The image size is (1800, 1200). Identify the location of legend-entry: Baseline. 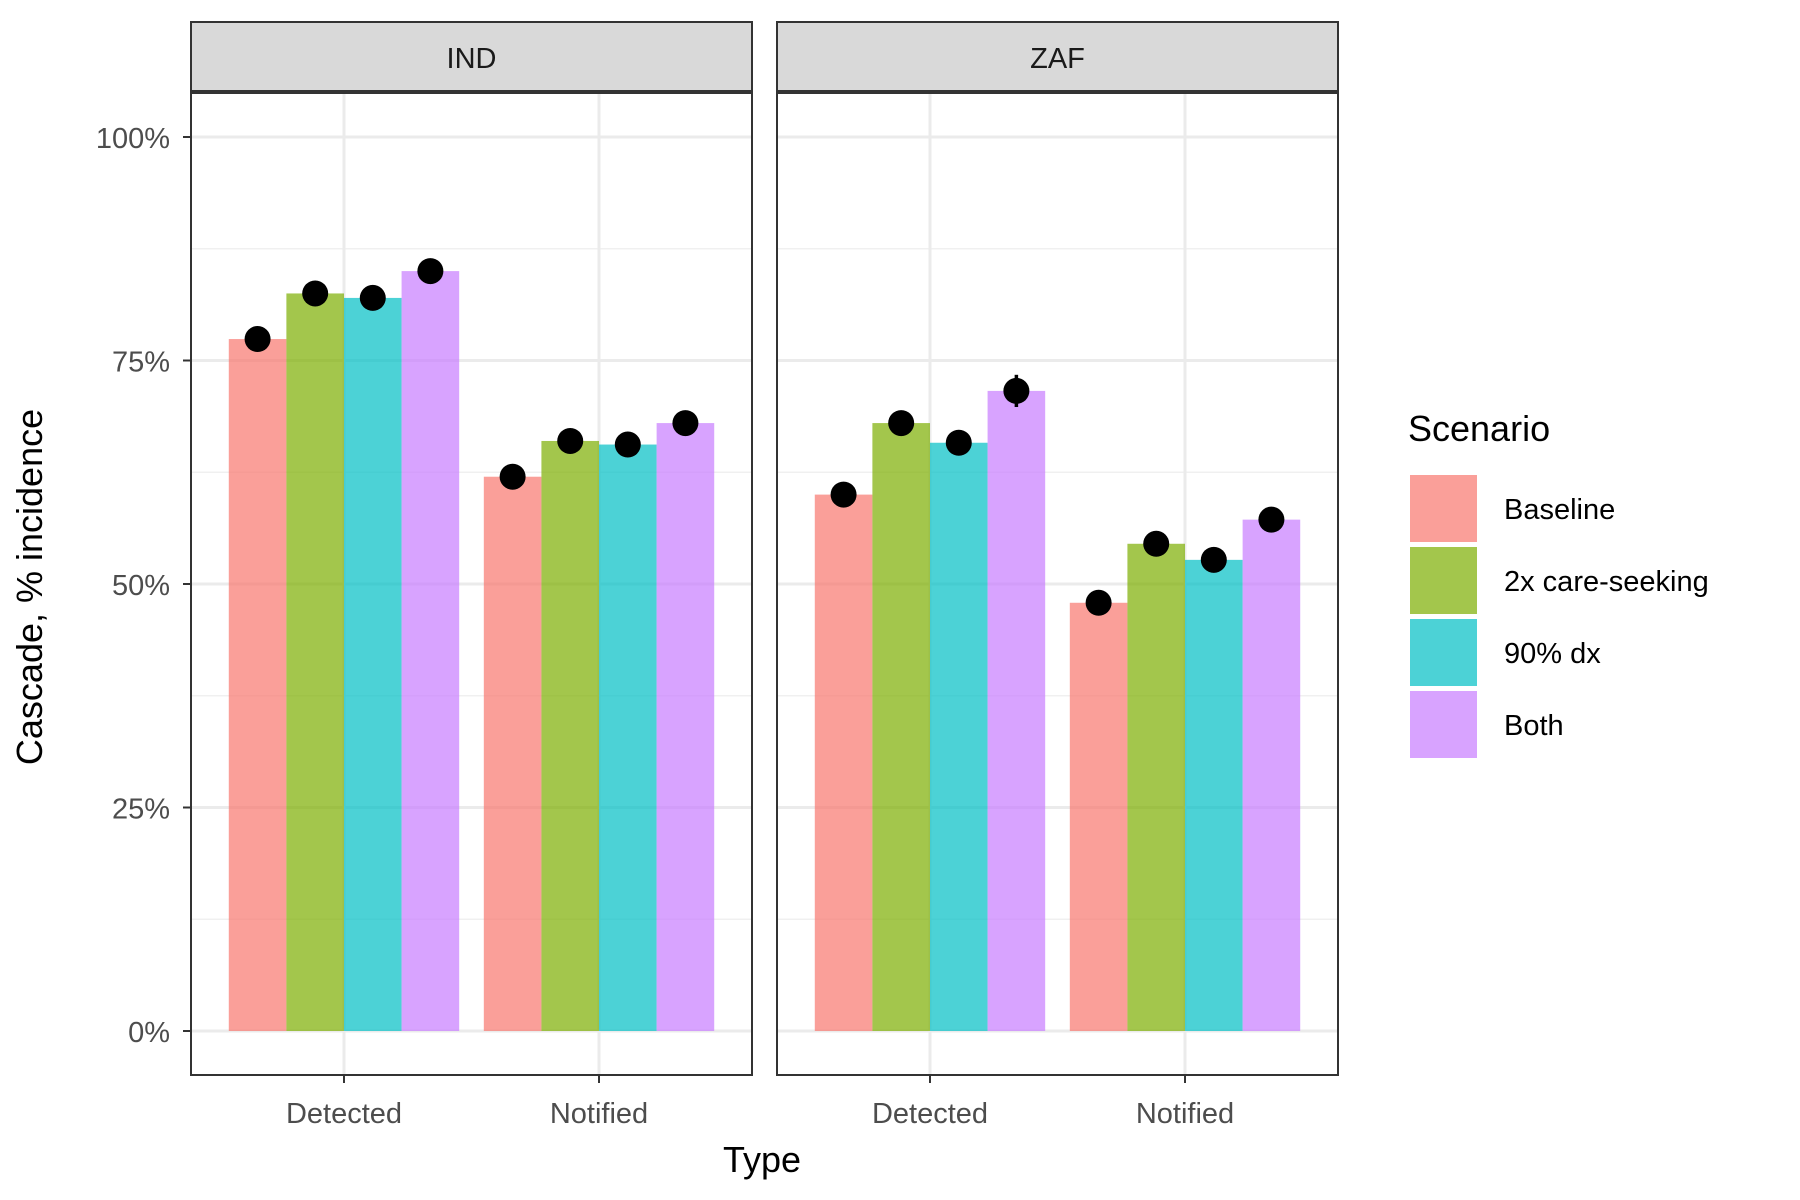
(1512, 508).